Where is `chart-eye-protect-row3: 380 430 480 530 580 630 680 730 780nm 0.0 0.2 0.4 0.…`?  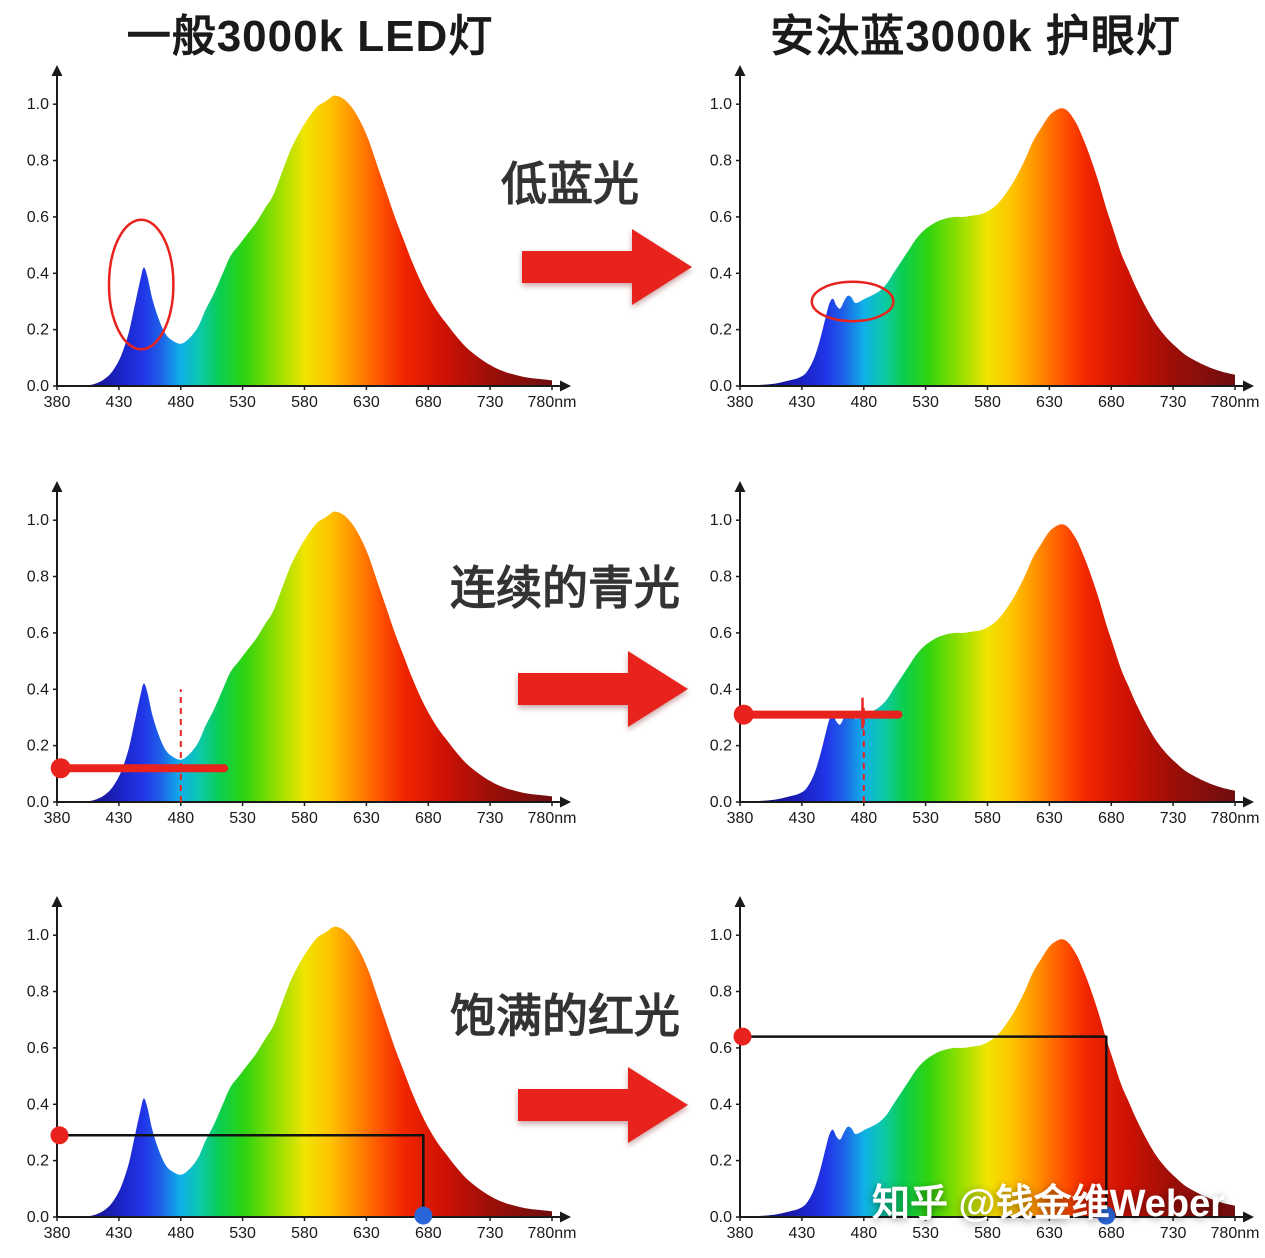 chart-eye-protect-row3: 380 430 480 530 580 630 680 730 780nm 0.0 0.2 0.4 0.… is located at coordinates (975, 1073).